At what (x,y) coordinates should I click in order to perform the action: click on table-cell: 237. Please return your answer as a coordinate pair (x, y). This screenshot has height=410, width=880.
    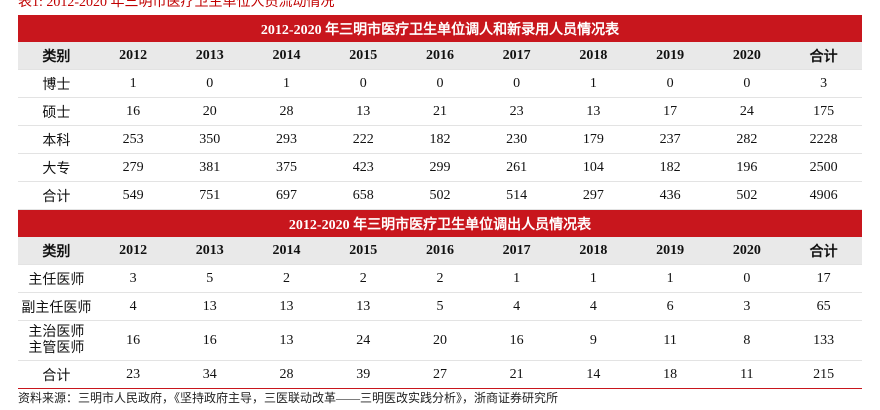
    Looking at the image, I should click on (670, 139).